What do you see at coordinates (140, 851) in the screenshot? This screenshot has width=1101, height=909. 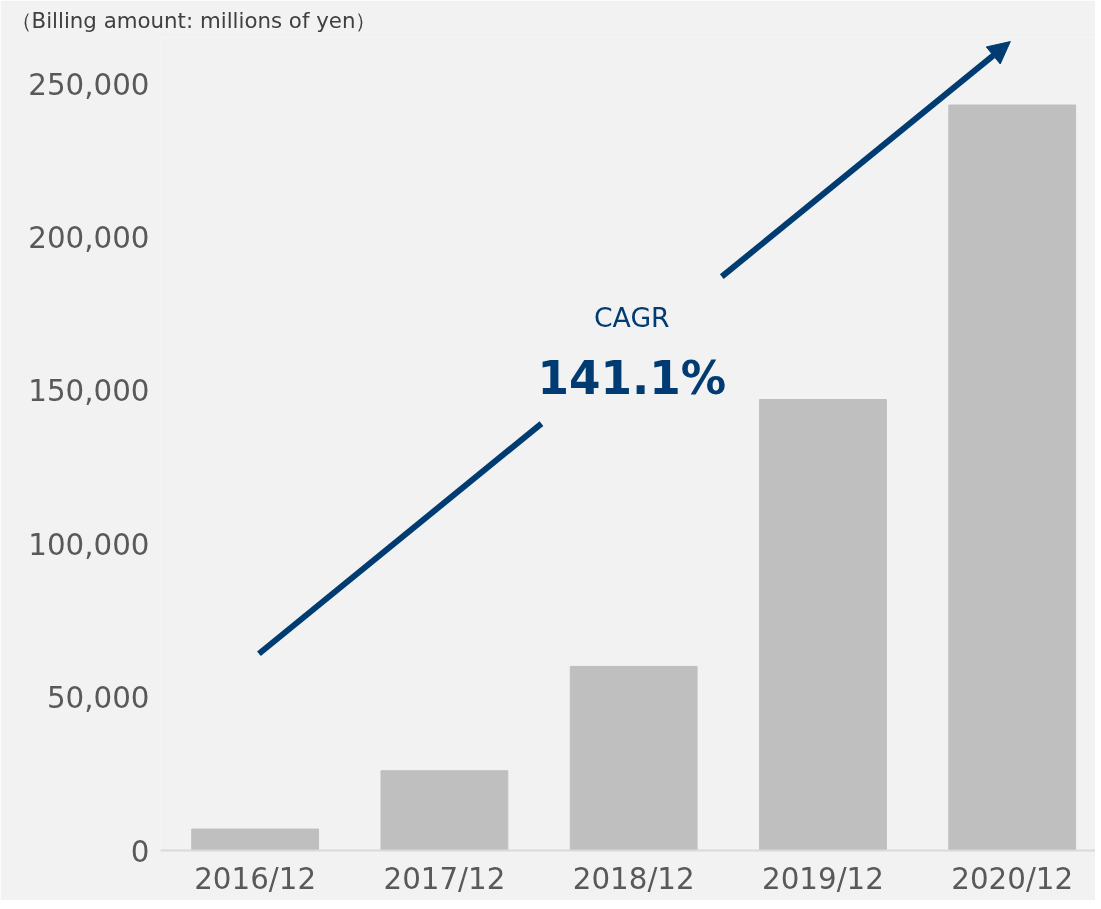 I see `y-tick-label: 0` at bounding box center [140, 851].